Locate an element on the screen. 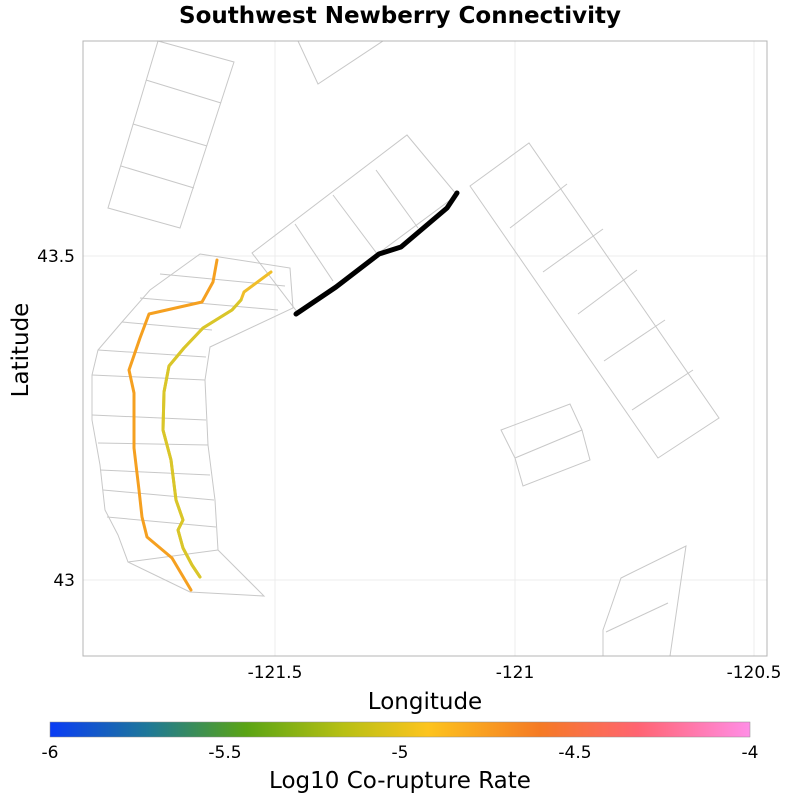 Image resolution: width=800 pixels, height=803 pixels. y-axis: 43.5 43 Latitude is located at coordinates (41, 419).